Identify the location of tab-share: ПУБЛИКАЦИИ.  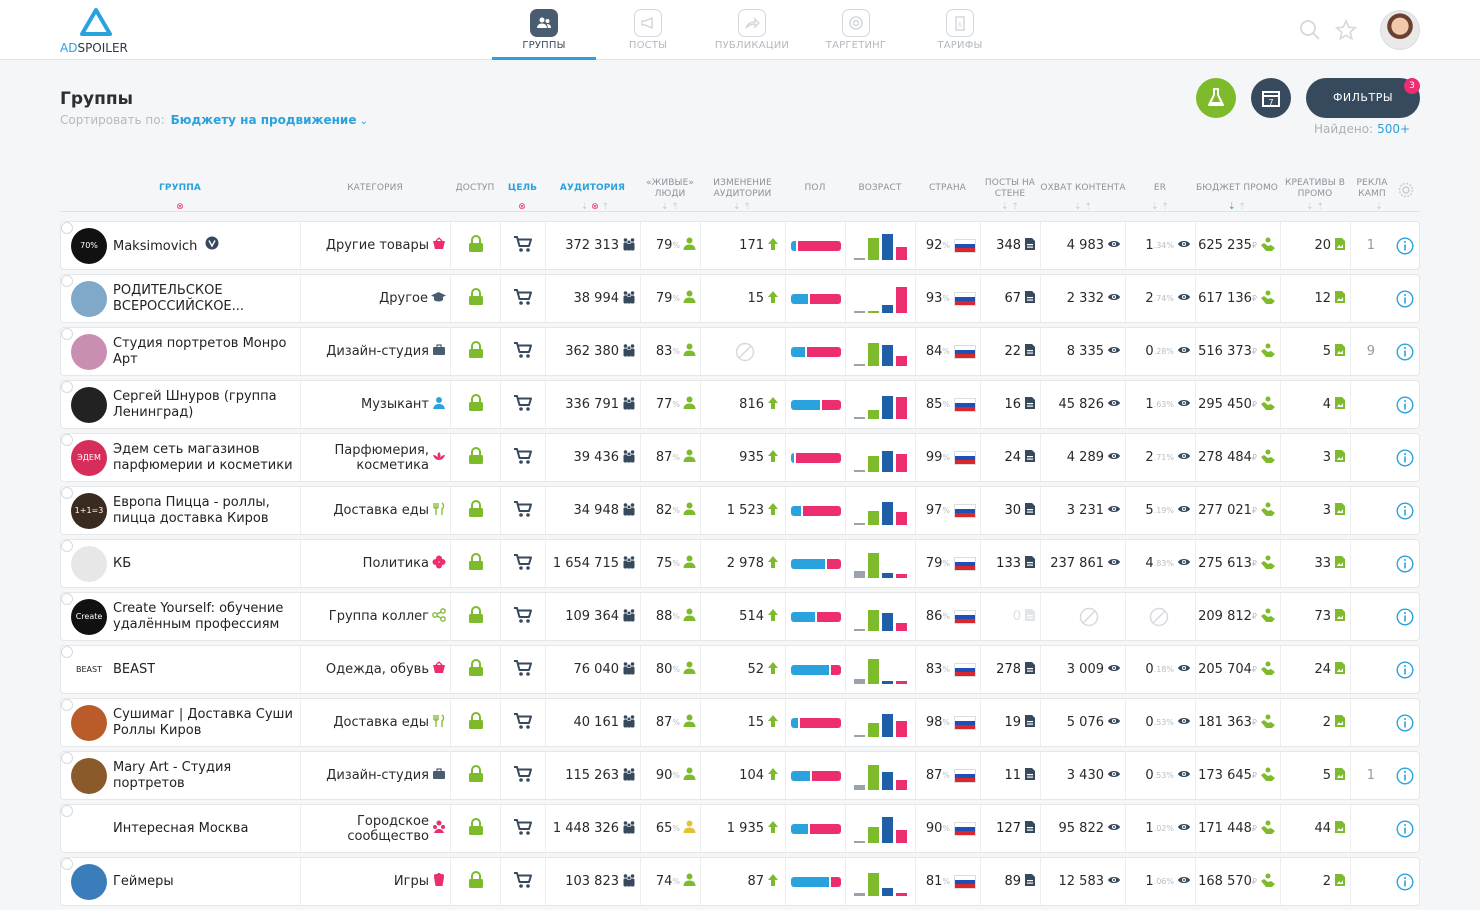
(752, 30).